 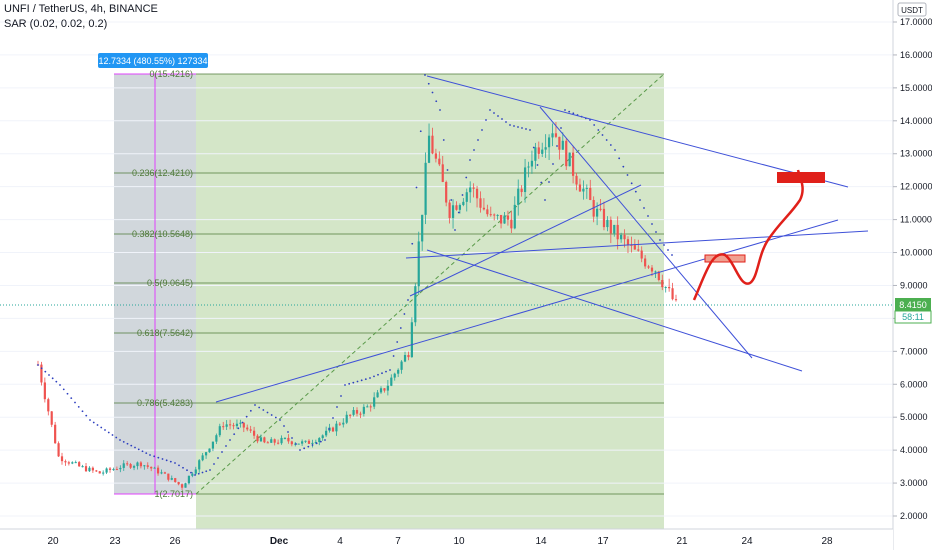 What do you see at coordinates (175, 541) in the screenshot?
I see `time-tick-label: 26` at bounding box center [175, 541].